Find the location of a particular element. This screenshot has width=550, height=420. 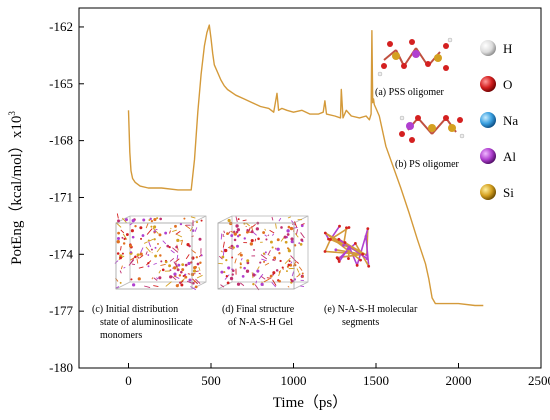

y-axis-title-text: PotEng（kcal/mol）x10 is located at coordinates (16, 190).